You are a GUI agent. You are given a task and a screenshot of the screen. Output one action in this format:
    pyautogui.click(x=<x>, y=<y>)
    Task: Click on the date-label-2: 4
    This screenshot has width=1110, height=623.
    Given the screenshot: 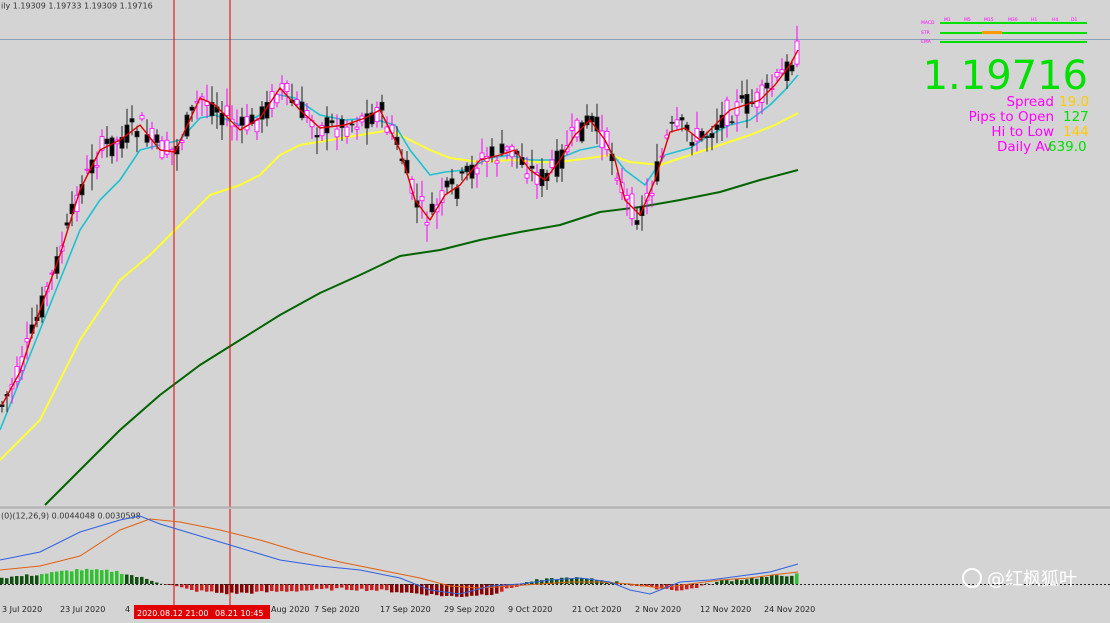 What is the action you would take?
    pyautogui.click(x=127, y=609)
    